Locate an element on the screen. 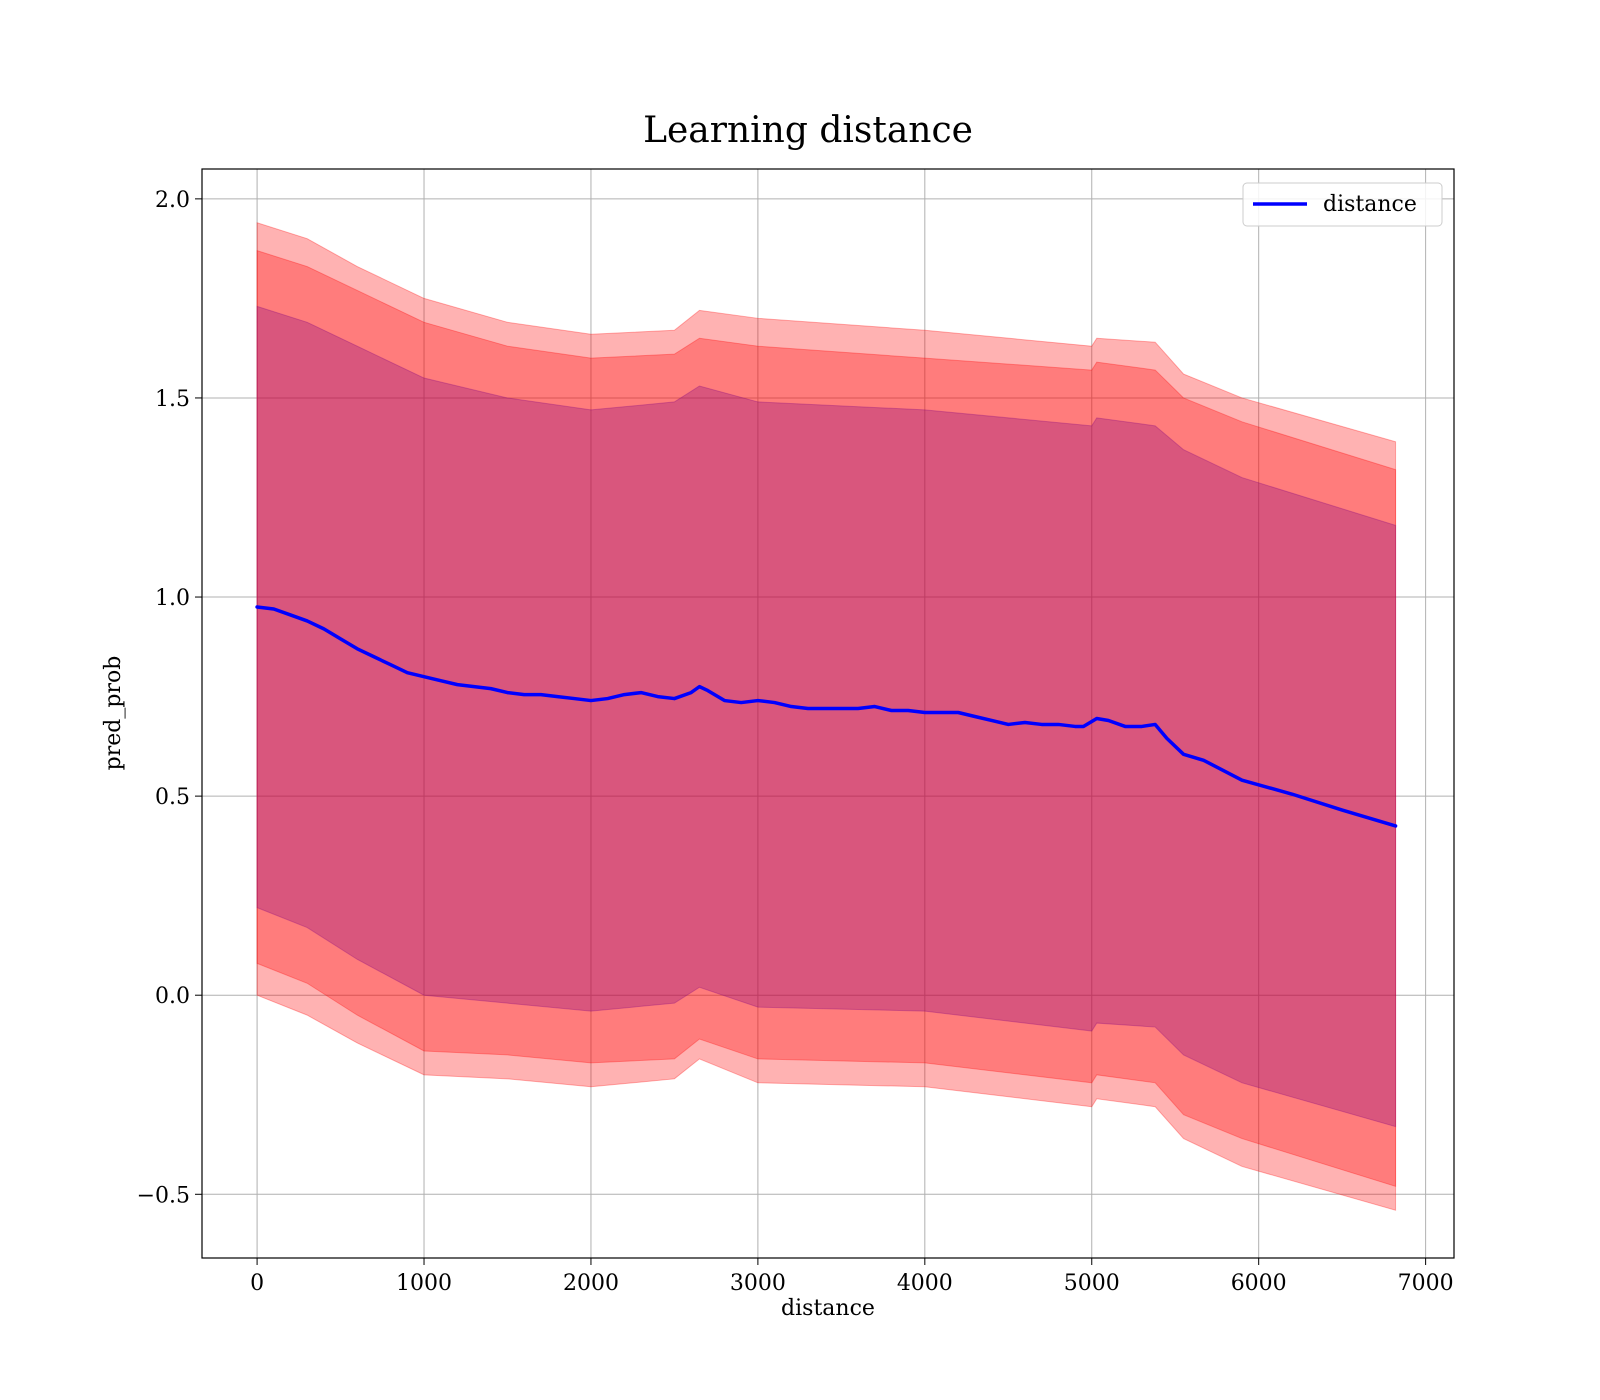 Image resolution: width=1600 pixels, height=1400 pixels. y-axis-label: pred_prob is located at coordinates (113, 713).